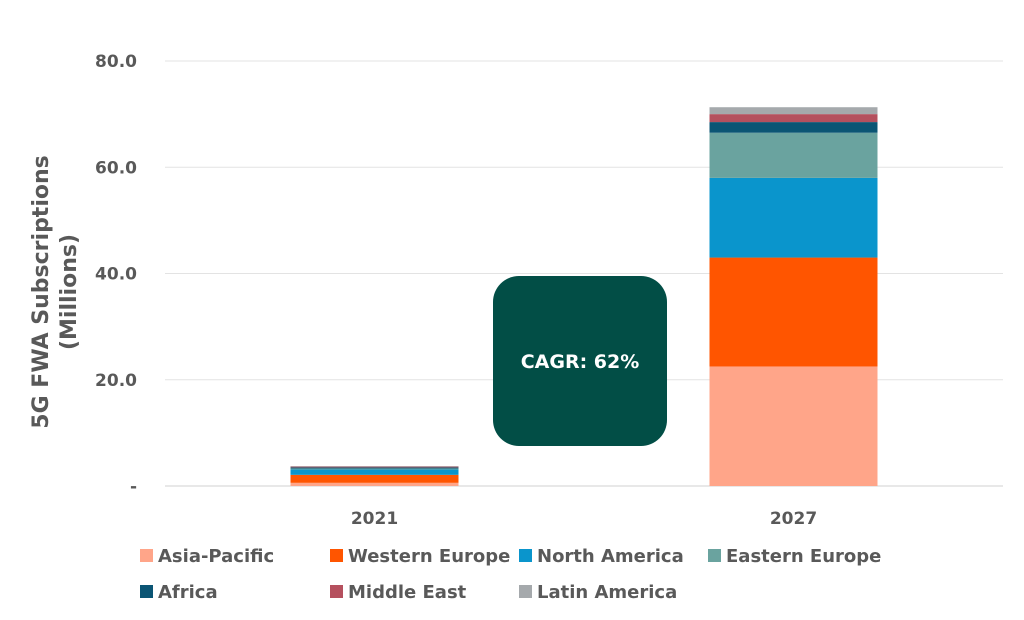  I want to click on legend-label: Western Europe, so click(429, 556).